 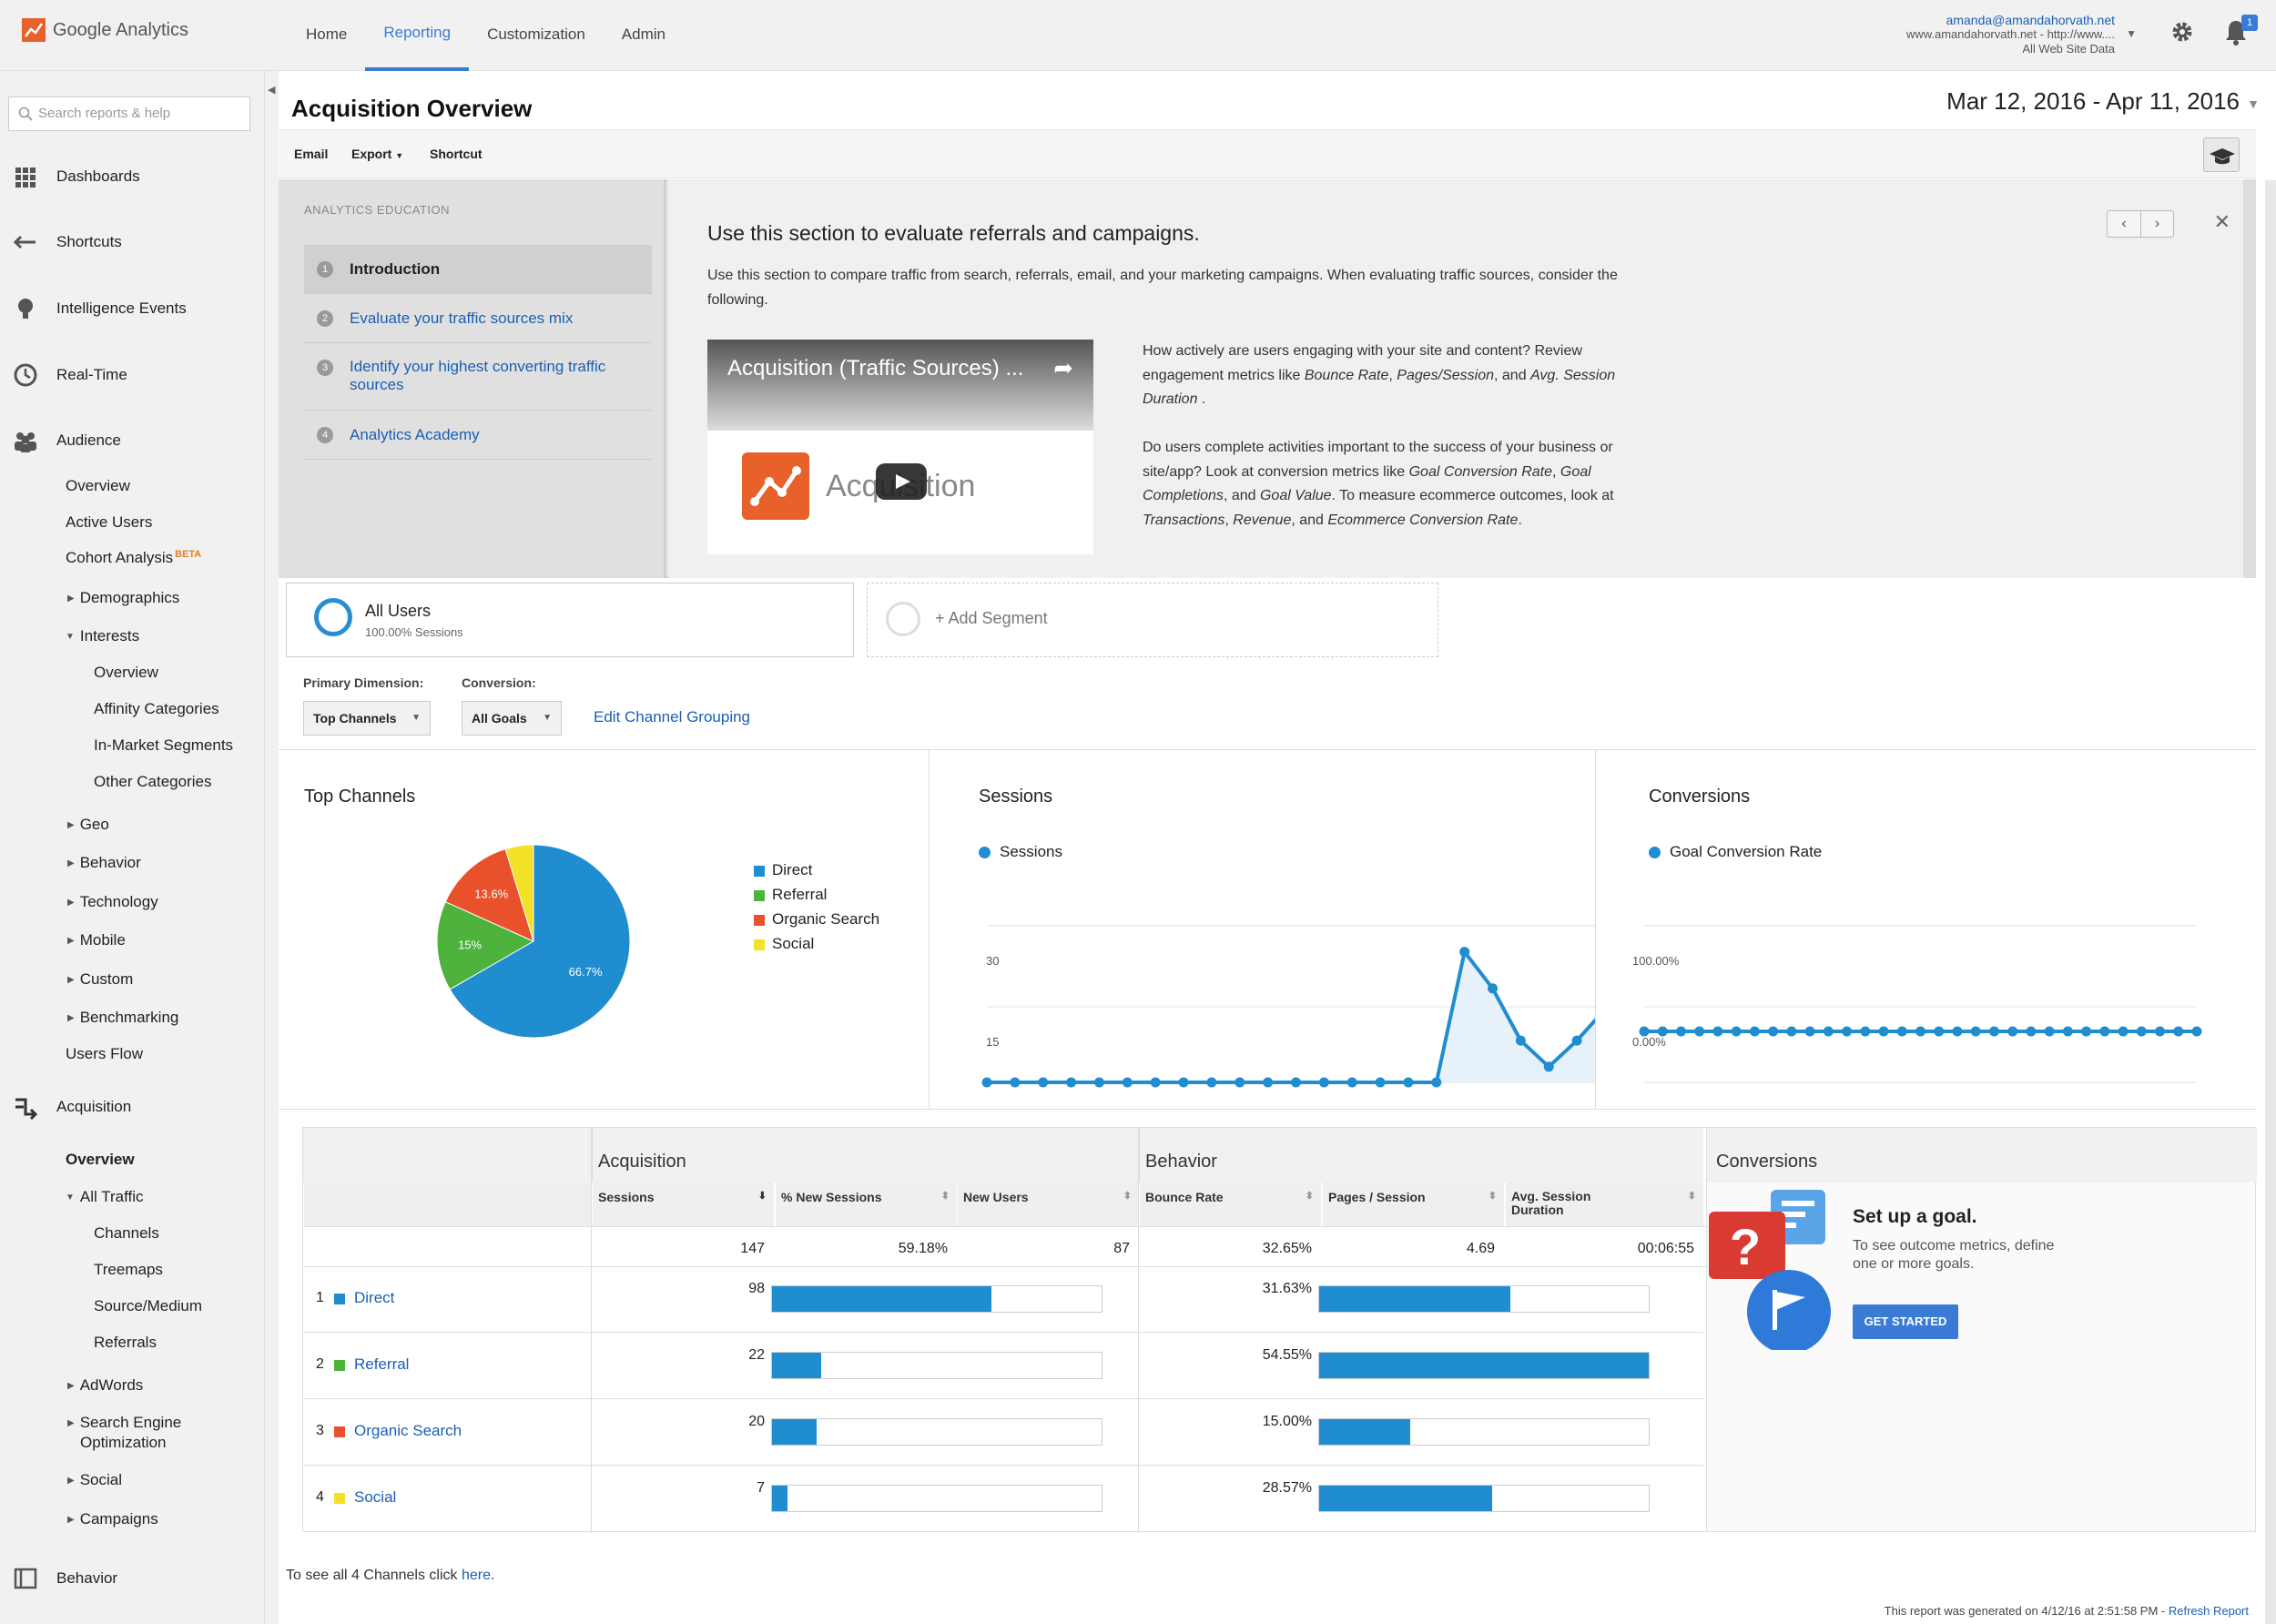 I want to click on channel-link: Organic Search, so click(x=408, y=1430).